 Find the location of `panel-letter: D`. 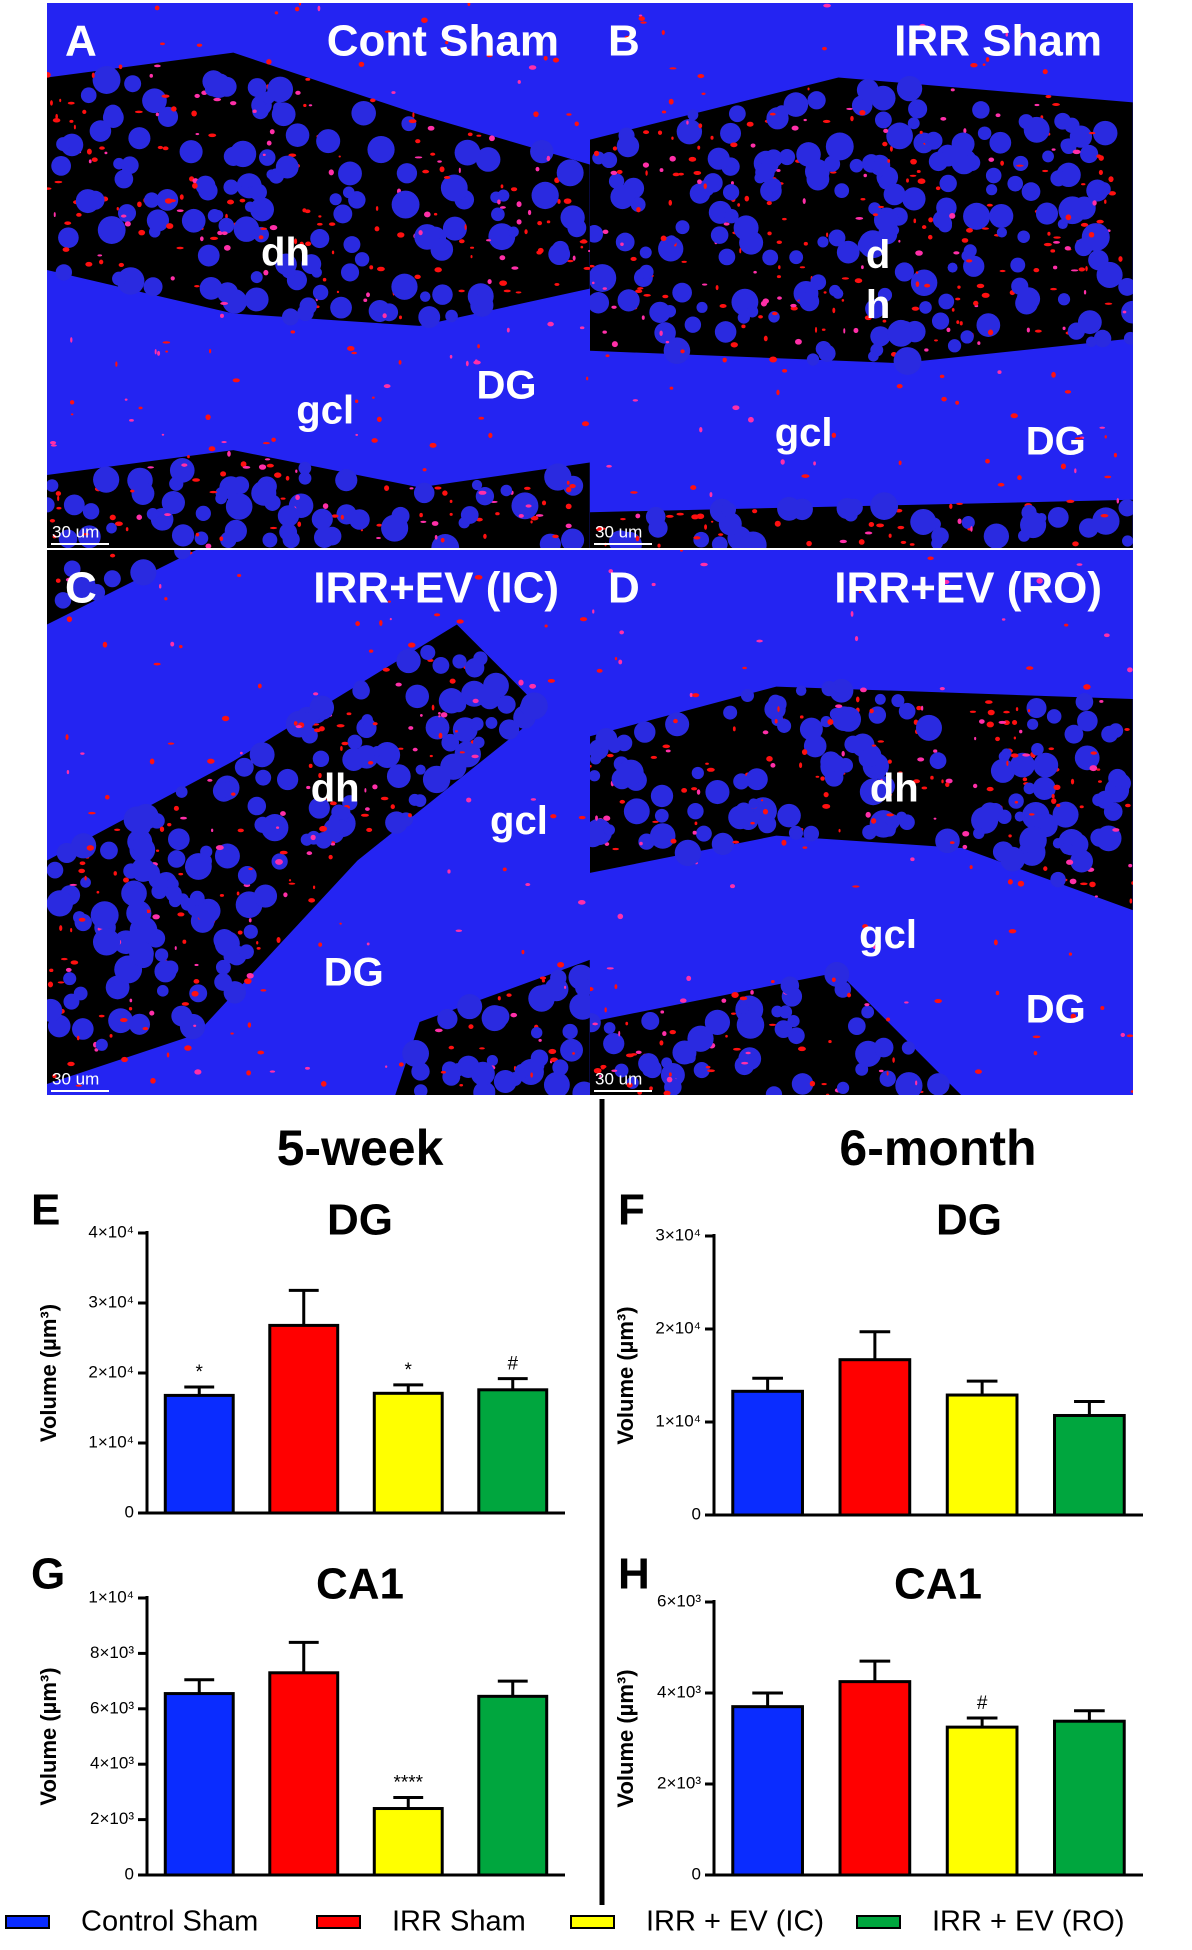

panel-letter: D is located at coordinates (624, 588).